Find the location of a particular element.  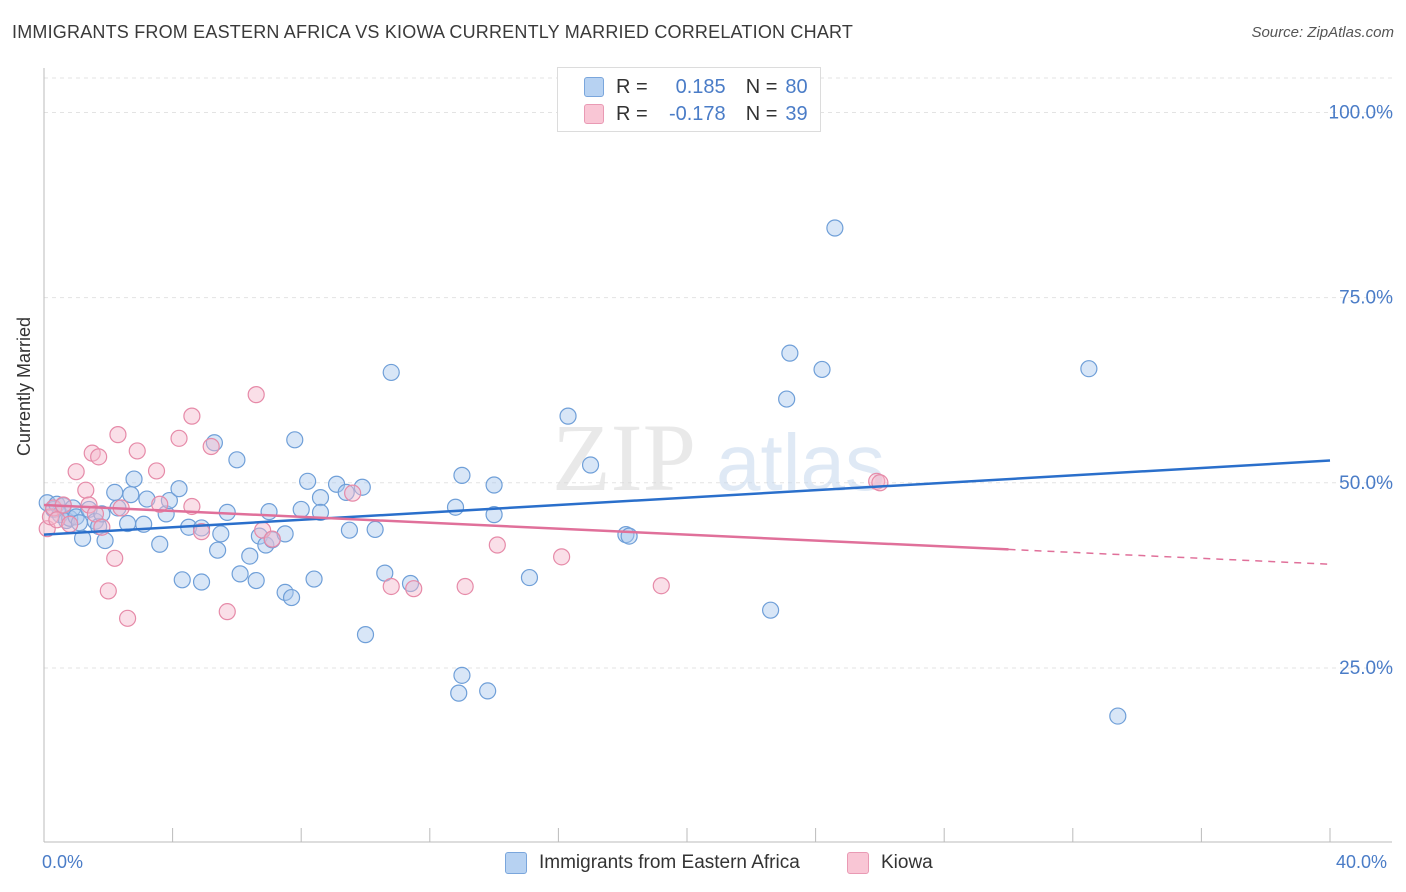

y-tick-labels: 25.0% 50.0% 75.0% 100.0% is located at coordinates (1361, 390).